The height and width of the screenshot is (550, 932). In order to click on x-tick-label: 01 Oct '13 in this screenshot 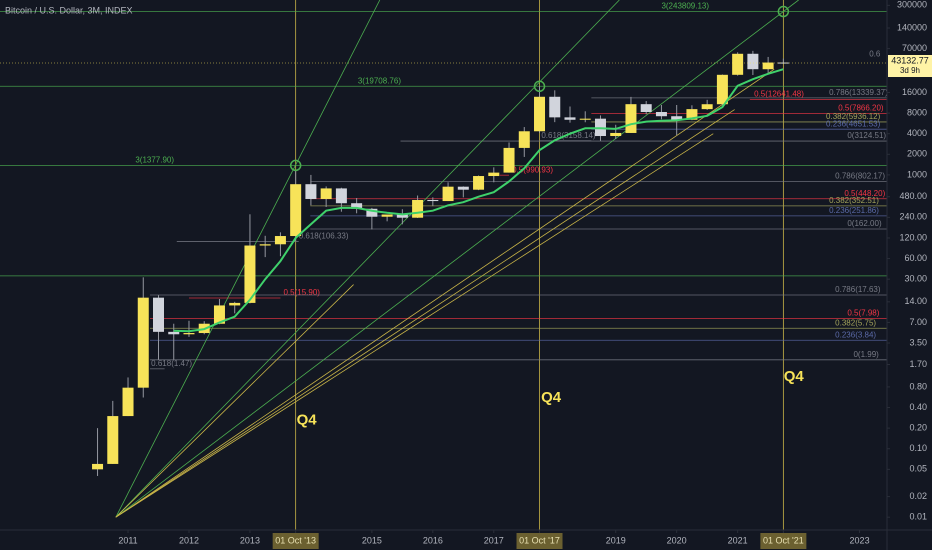, I will do `click(295, 540)`.